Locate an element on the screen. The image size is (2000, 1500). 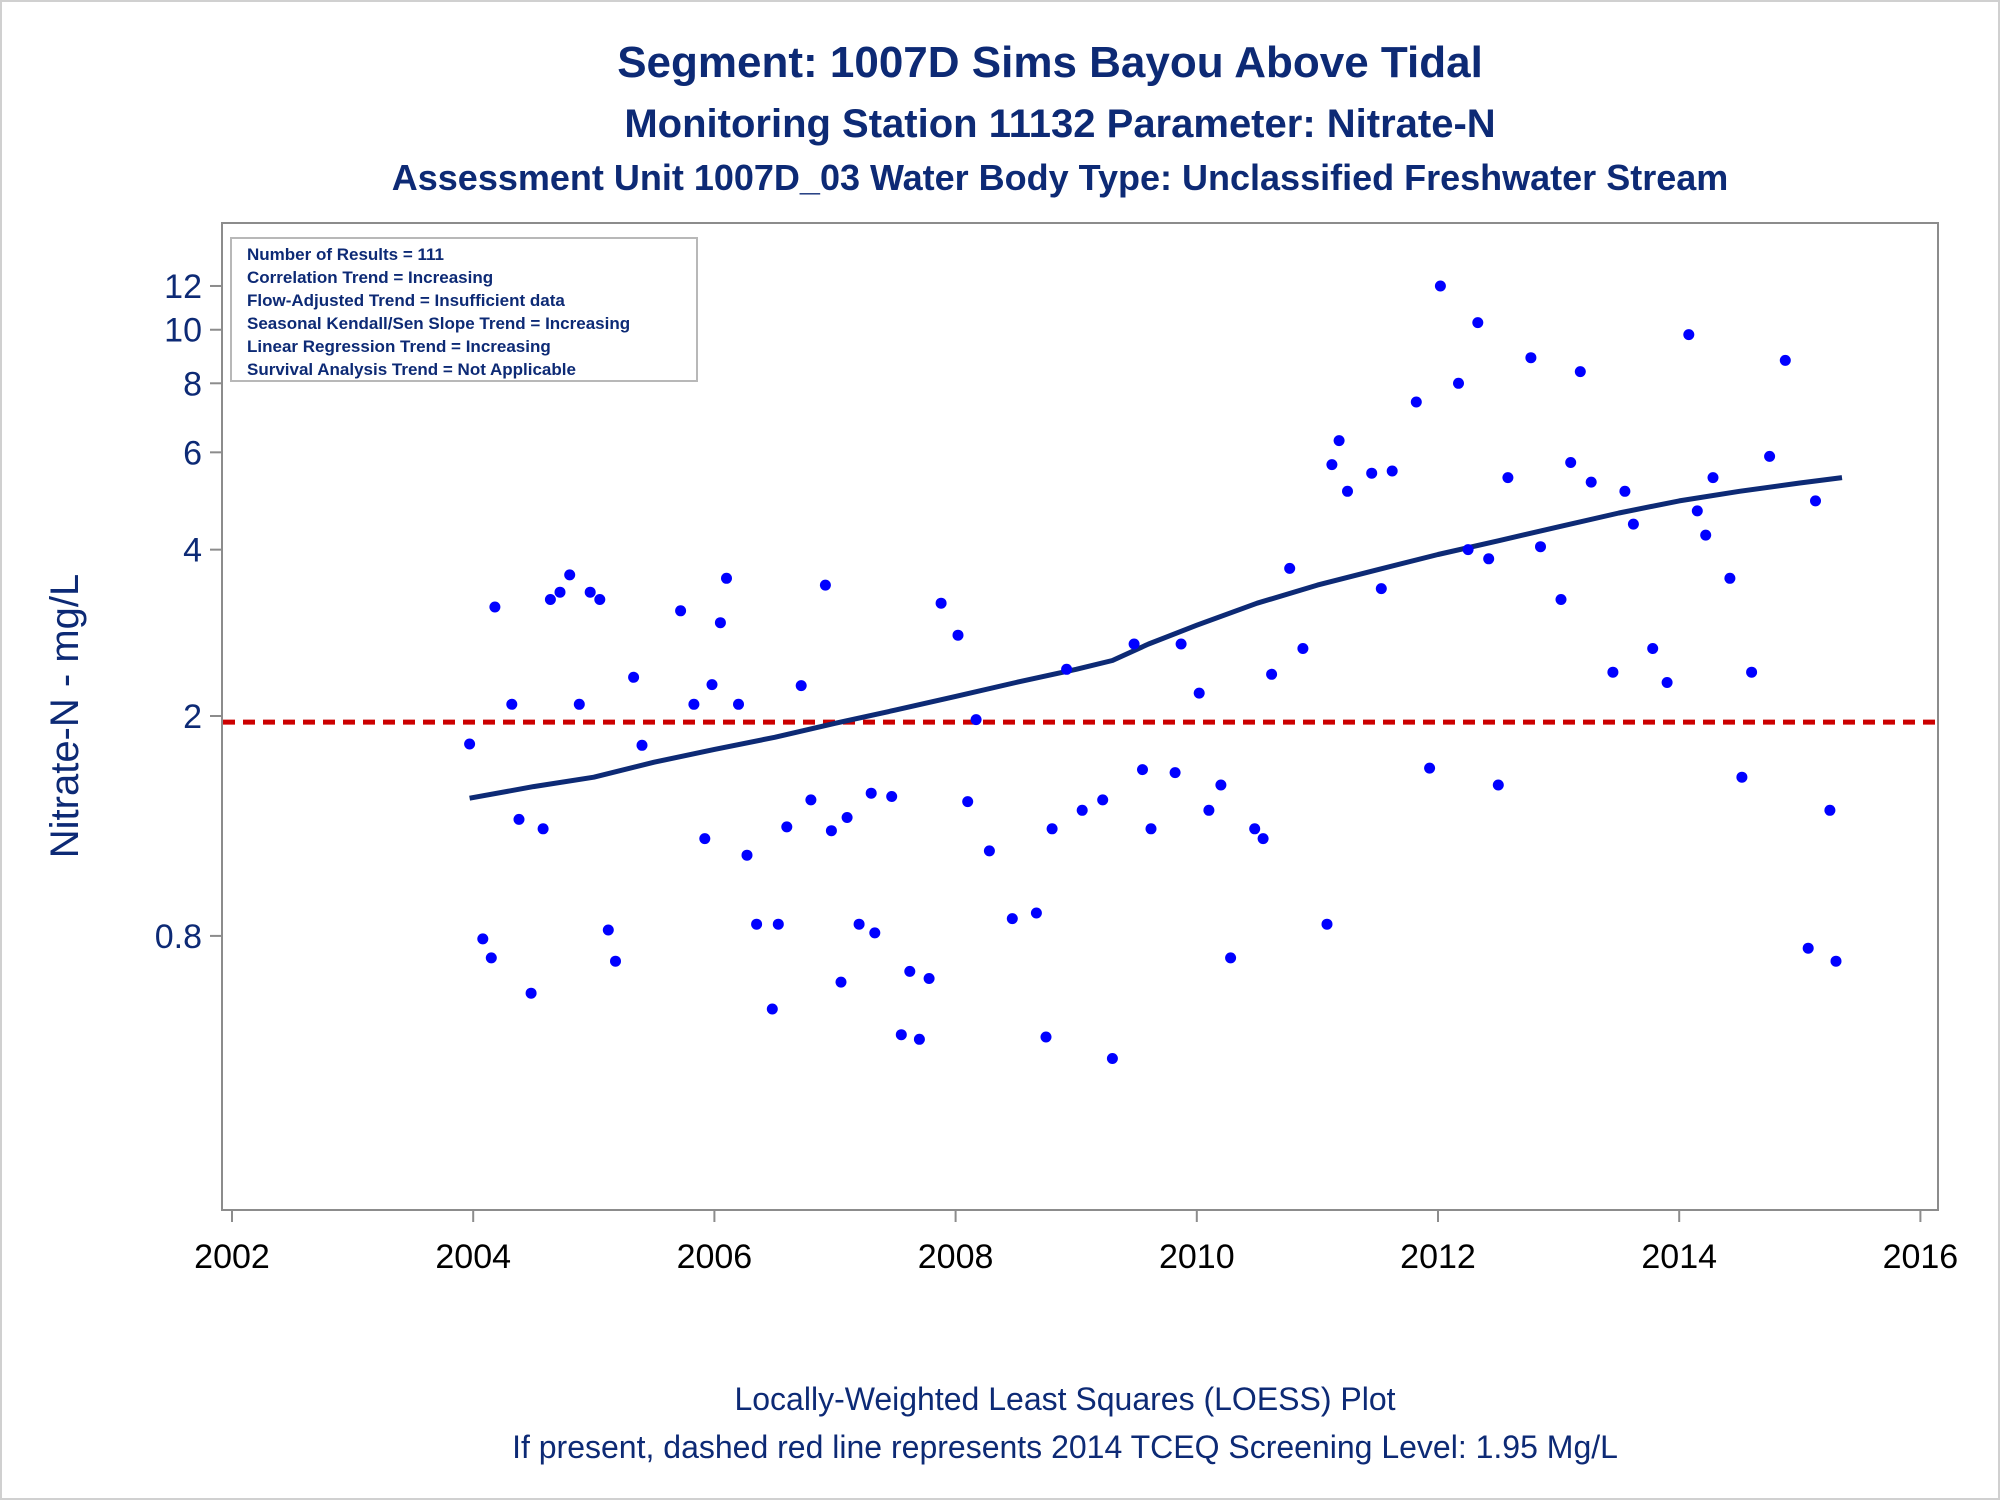
loess-line is located at coordinates (1156, 638).